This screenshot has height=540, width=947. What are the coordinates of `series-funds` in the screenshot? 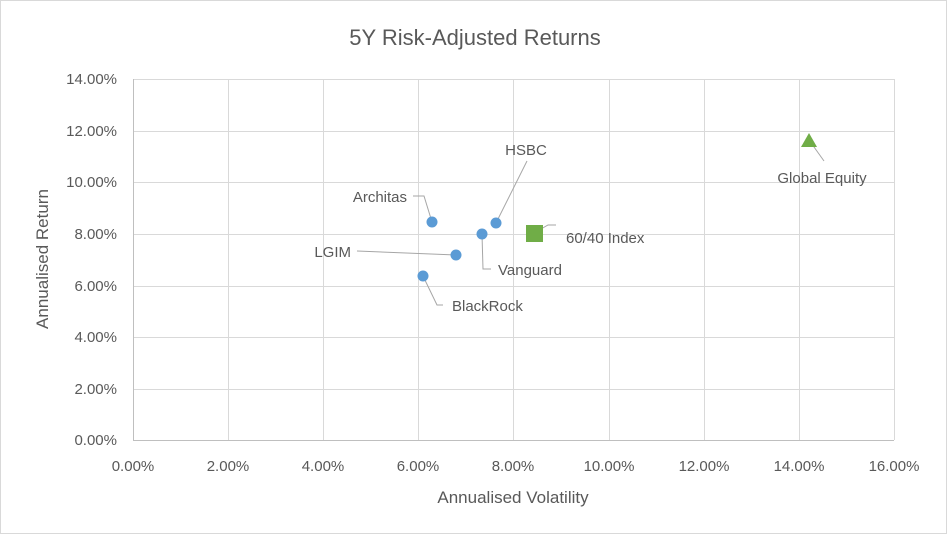 It's located at (459, 249).